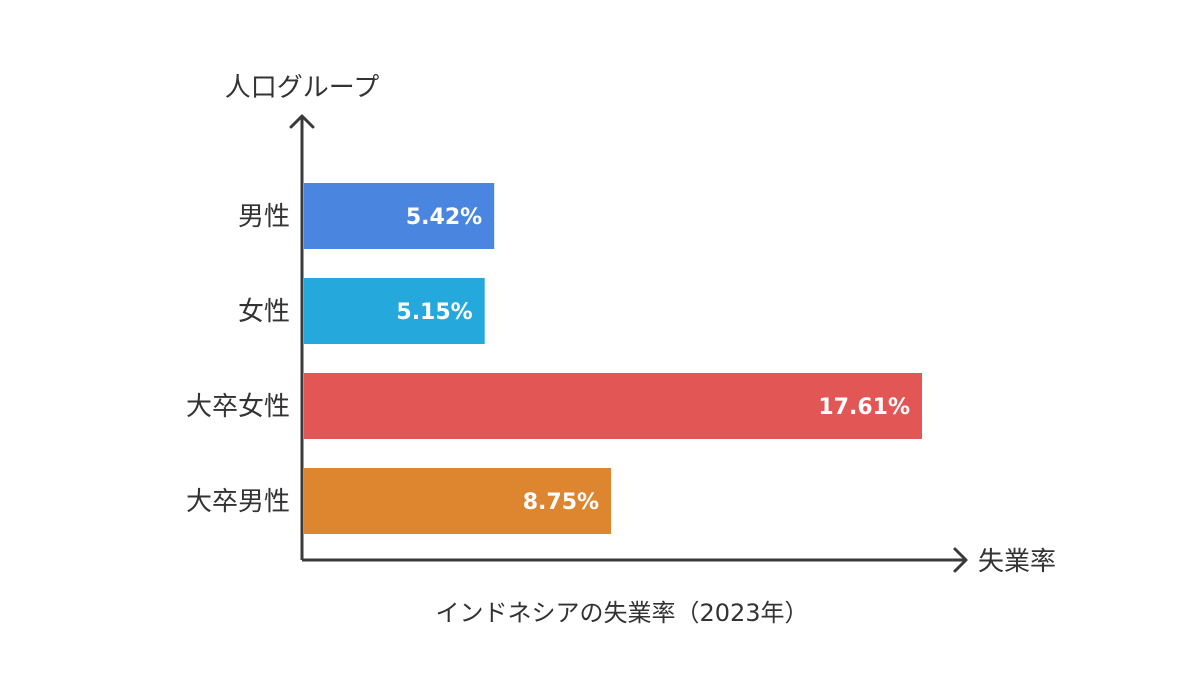 The image size is (1200, 675). Describe the element at coordinates (864, 407) in the screenshot. I see `bar-value-label-3: 17.61%` at that location.